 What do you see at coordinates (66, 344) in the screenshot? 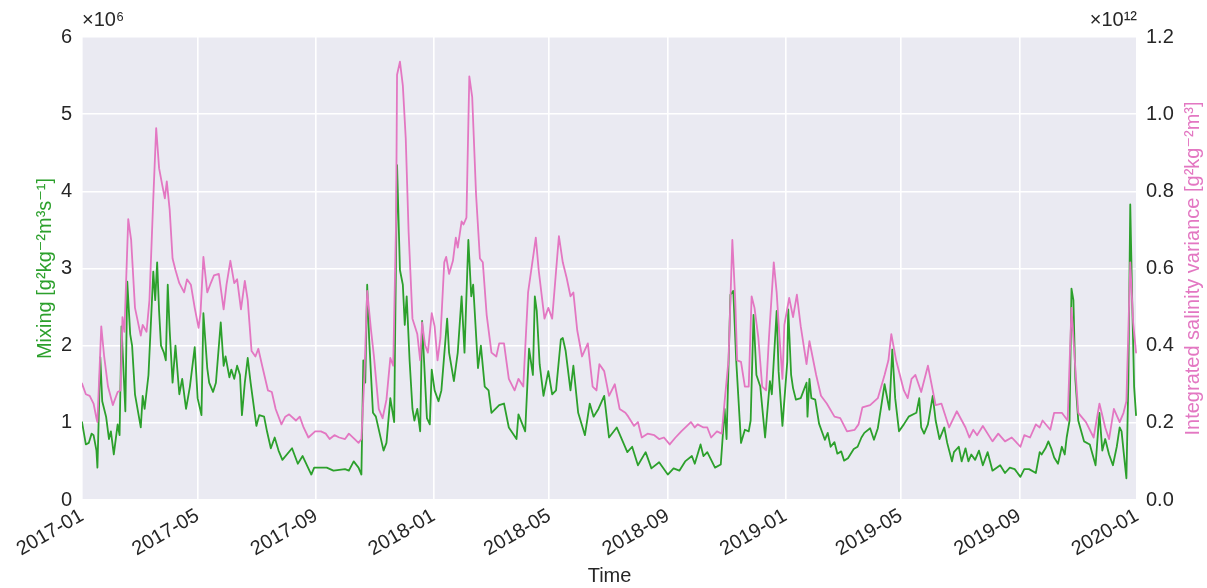
I see `y-tick-label: 2` at bounding box center [66, 344].